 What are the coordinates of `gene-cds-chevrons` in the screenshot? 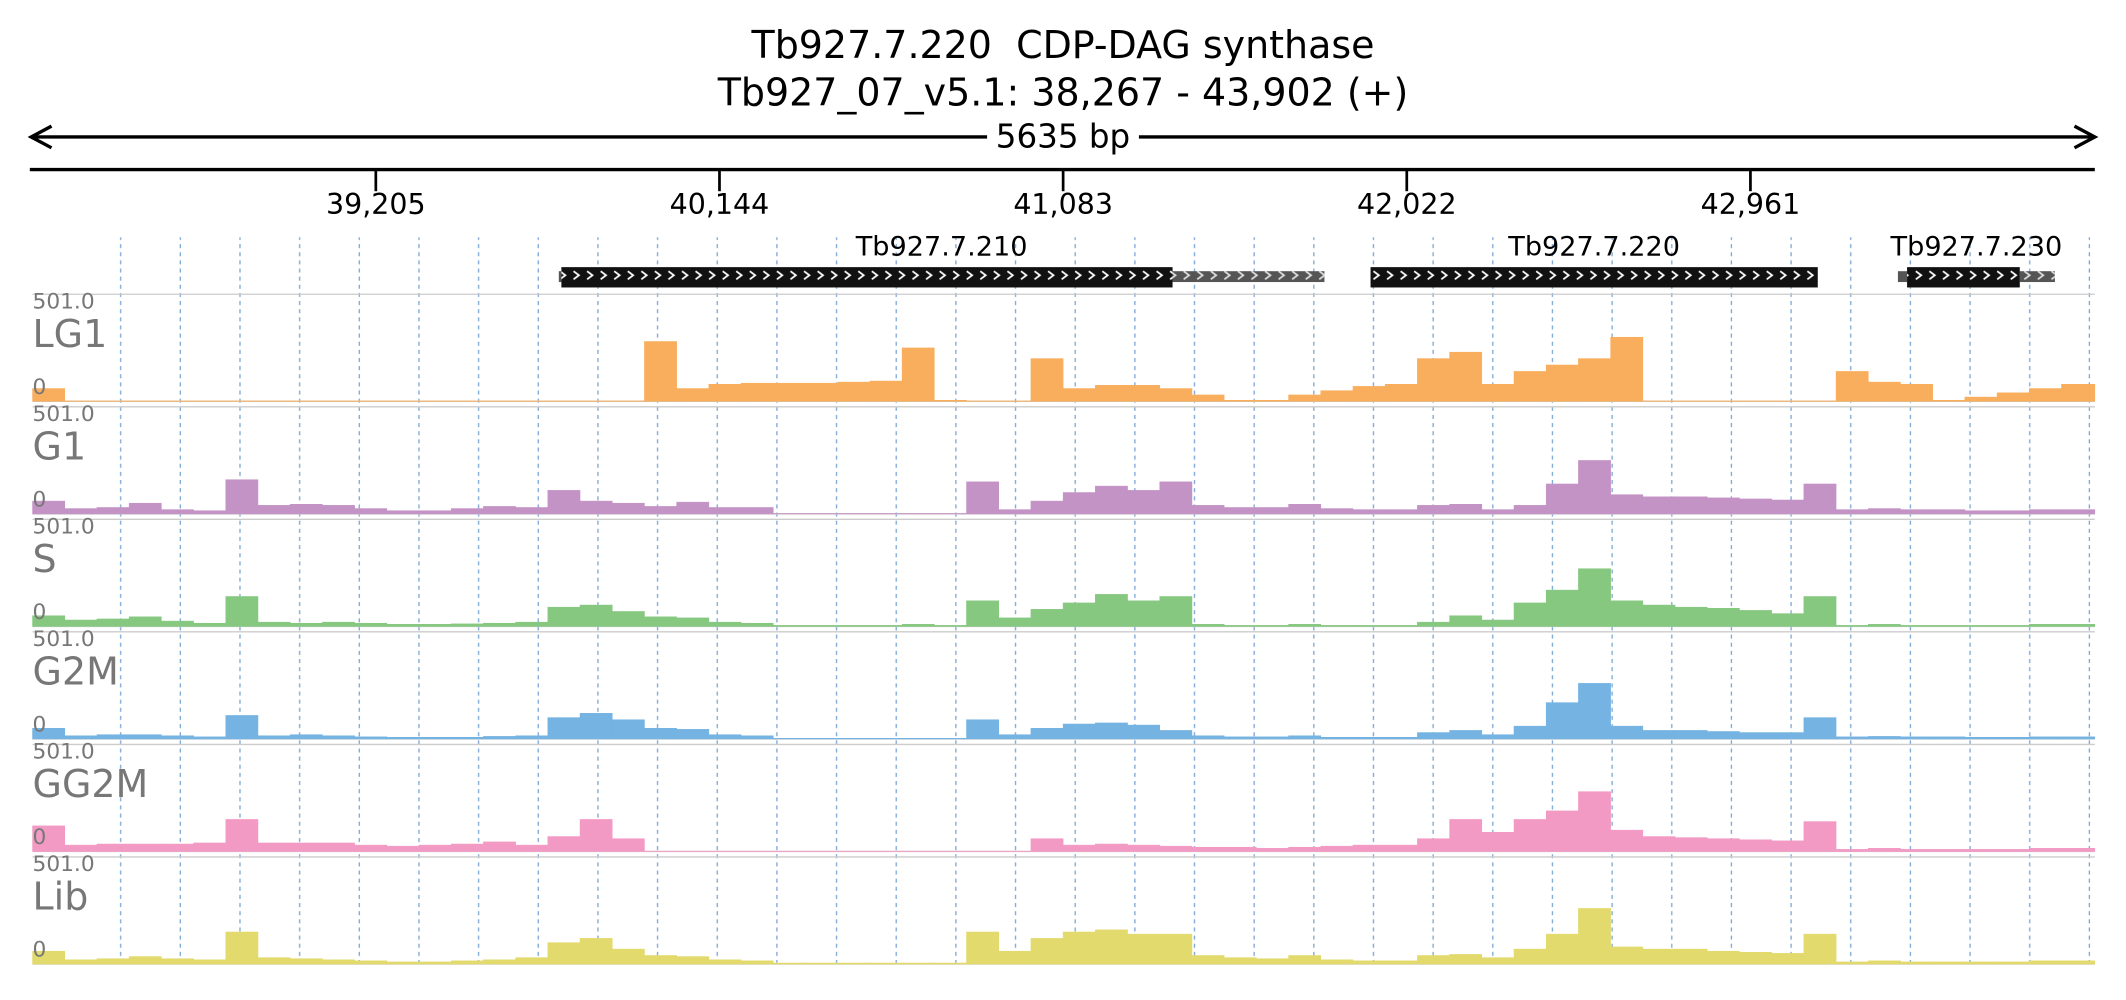 It's located at (1963, 277).